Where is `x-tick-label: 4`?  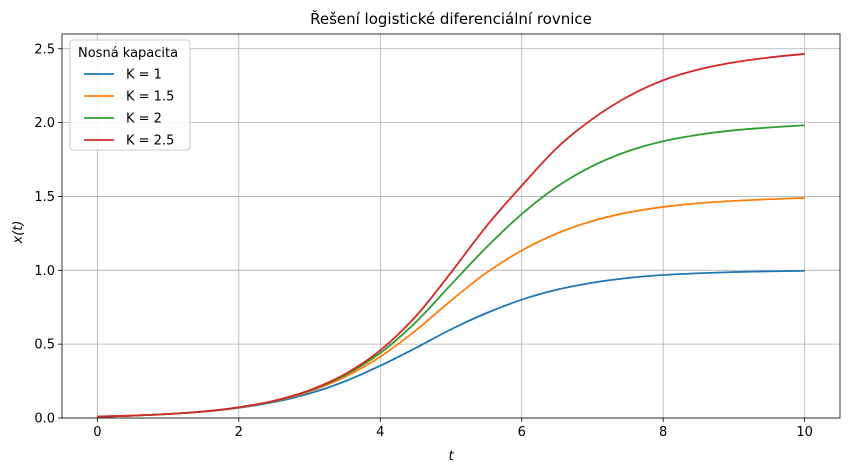
x-tick-label: 4 is located at coordinates (380, 432).